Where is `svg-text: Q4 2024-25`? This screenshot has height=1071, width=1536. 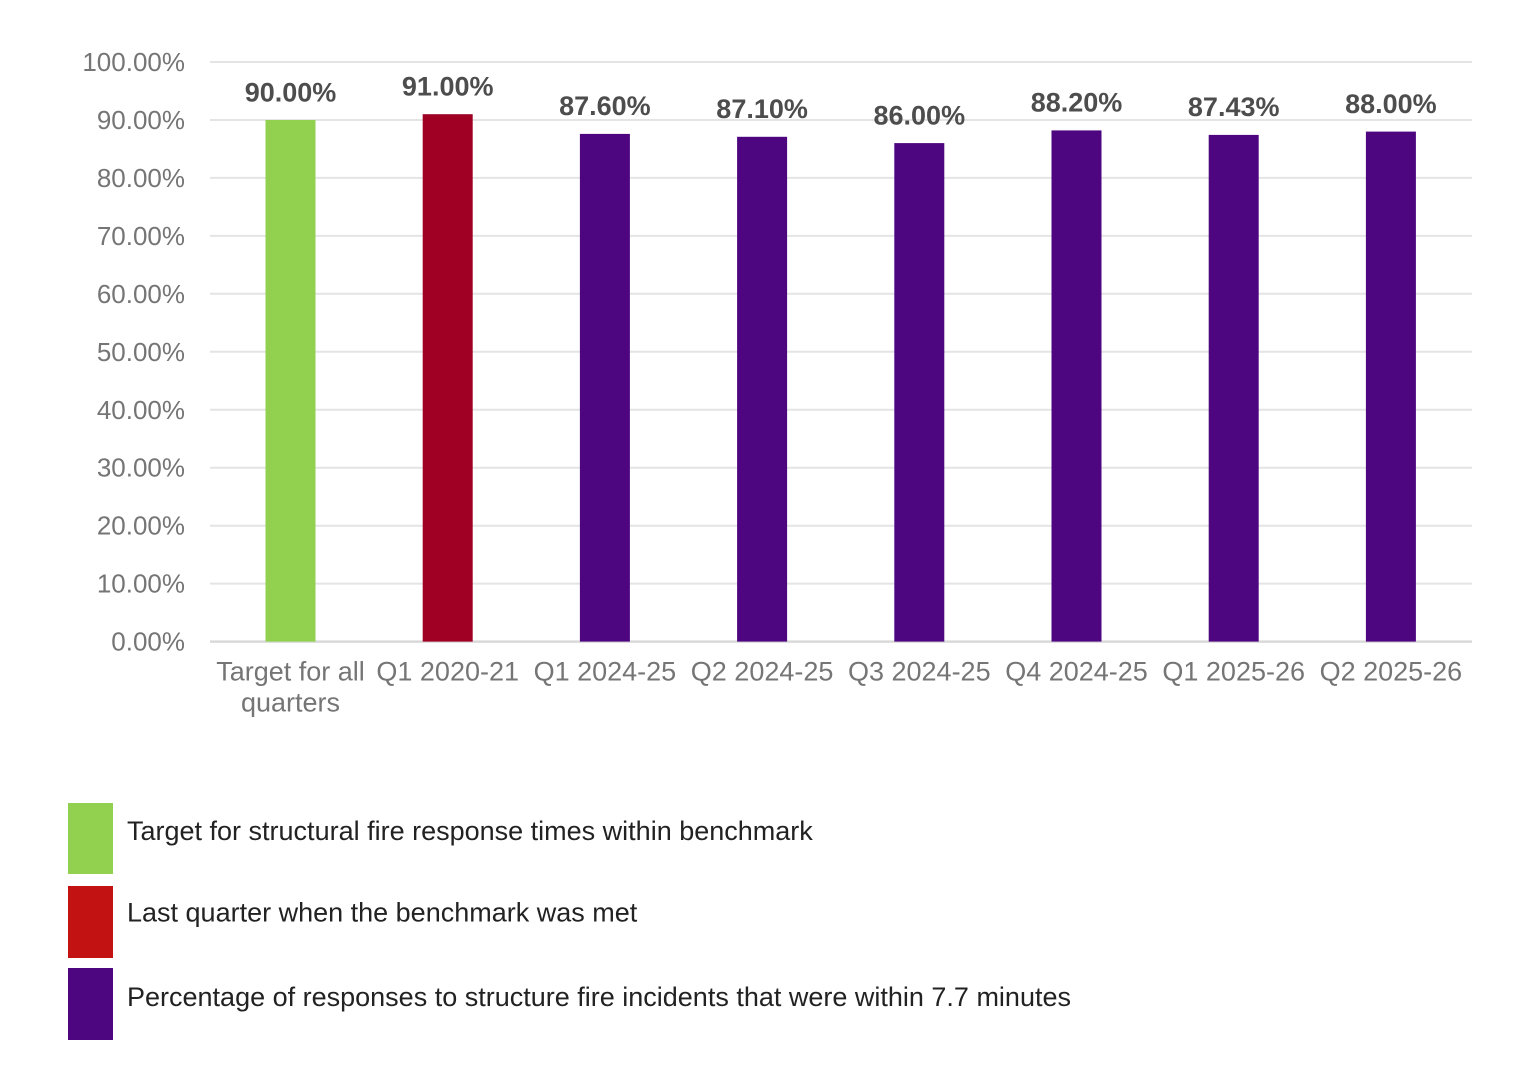
svg-text: Q4 2024-25 is located at coordinates (1076, 671).